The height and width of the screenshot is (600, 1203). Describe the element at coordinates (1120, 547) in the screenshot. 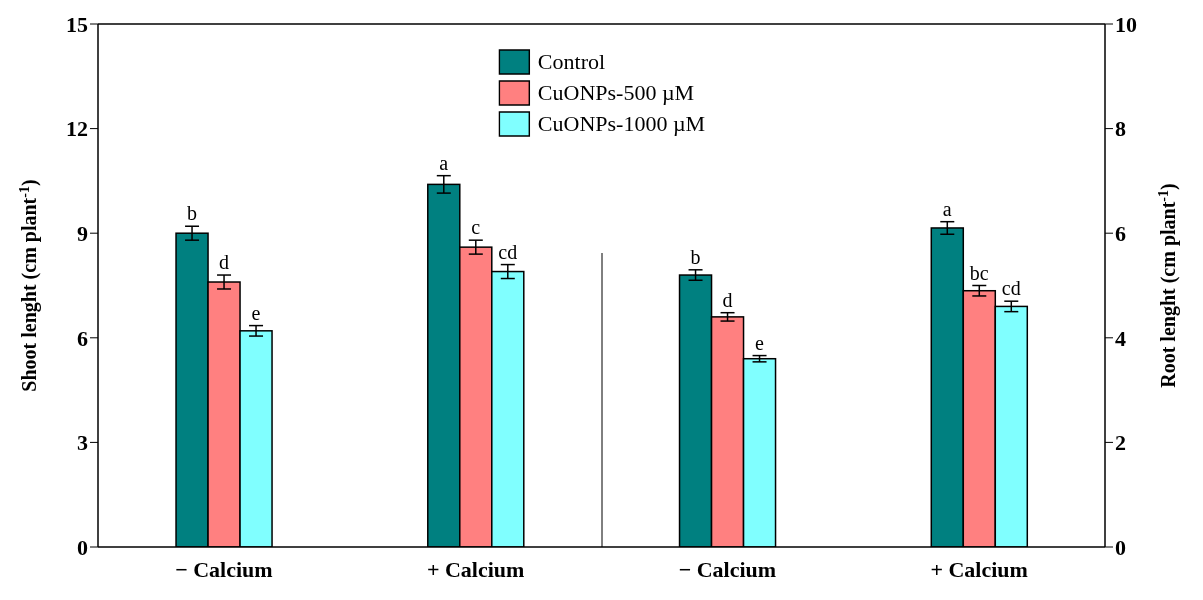

I see `y2-tick-label: 0` at that location.